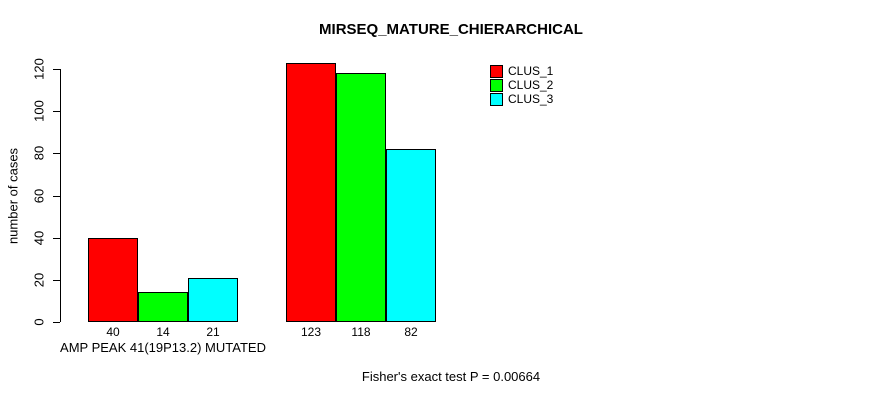 This screenshot has width=890, height=400. I want to click on legend-row: CLUS_1, so click(521, 71).